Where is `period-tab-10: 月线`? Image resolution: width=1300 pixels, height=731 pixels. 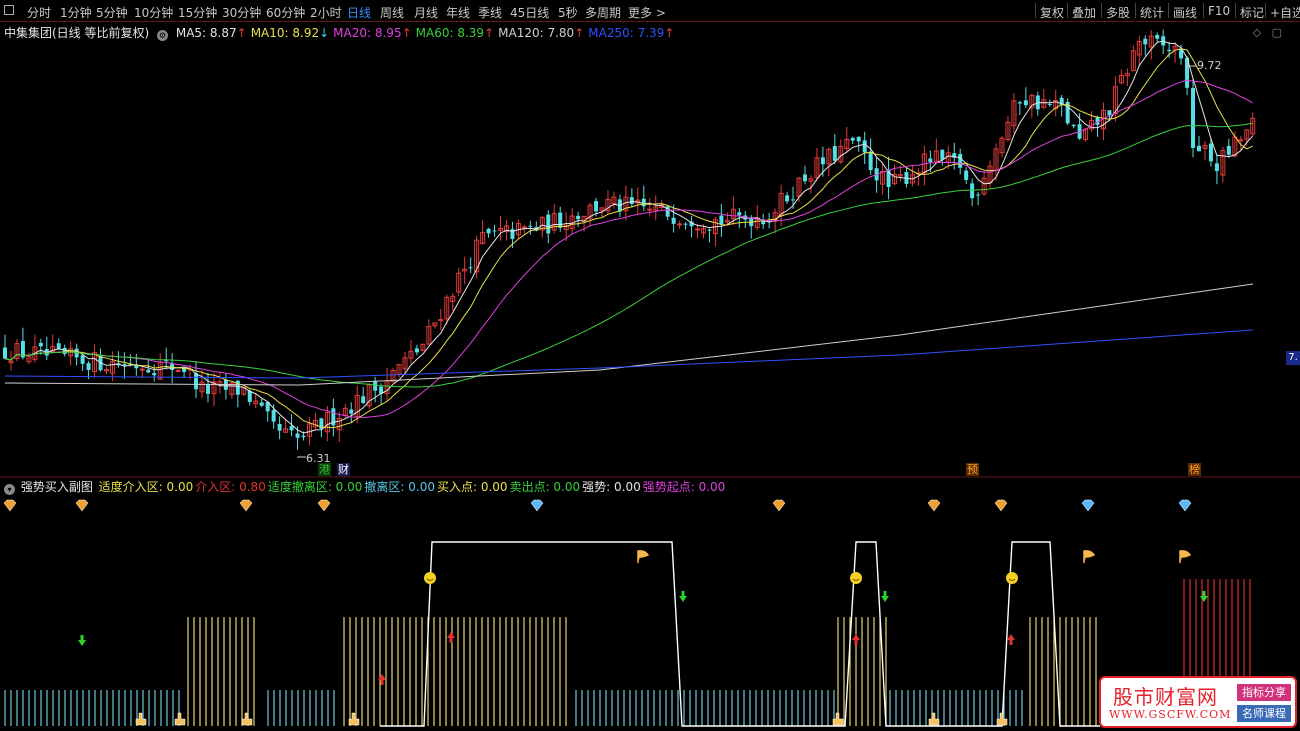 period-tab-10: 月线 is located at coordinates (426, 13).